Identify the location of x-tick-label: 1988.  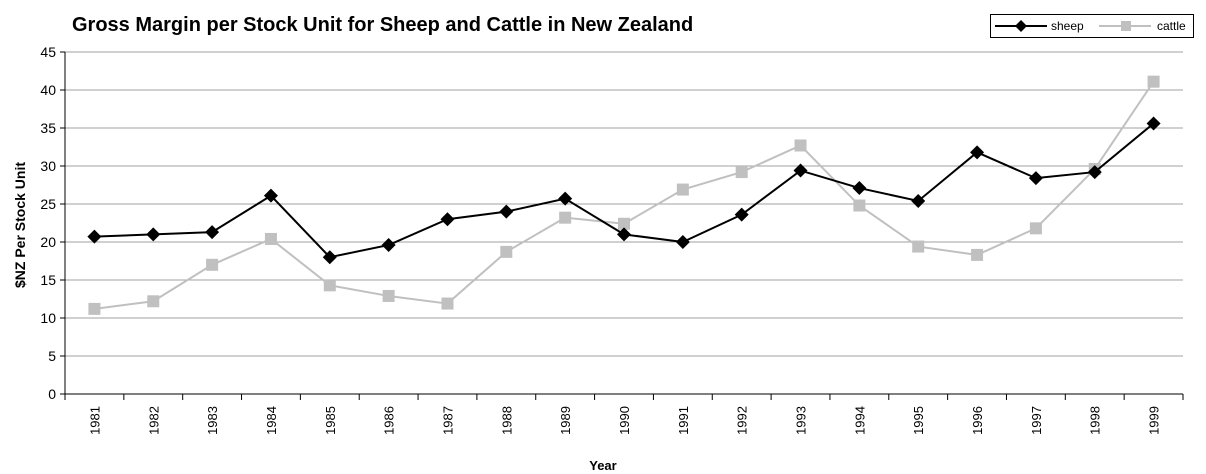
(506, 420).